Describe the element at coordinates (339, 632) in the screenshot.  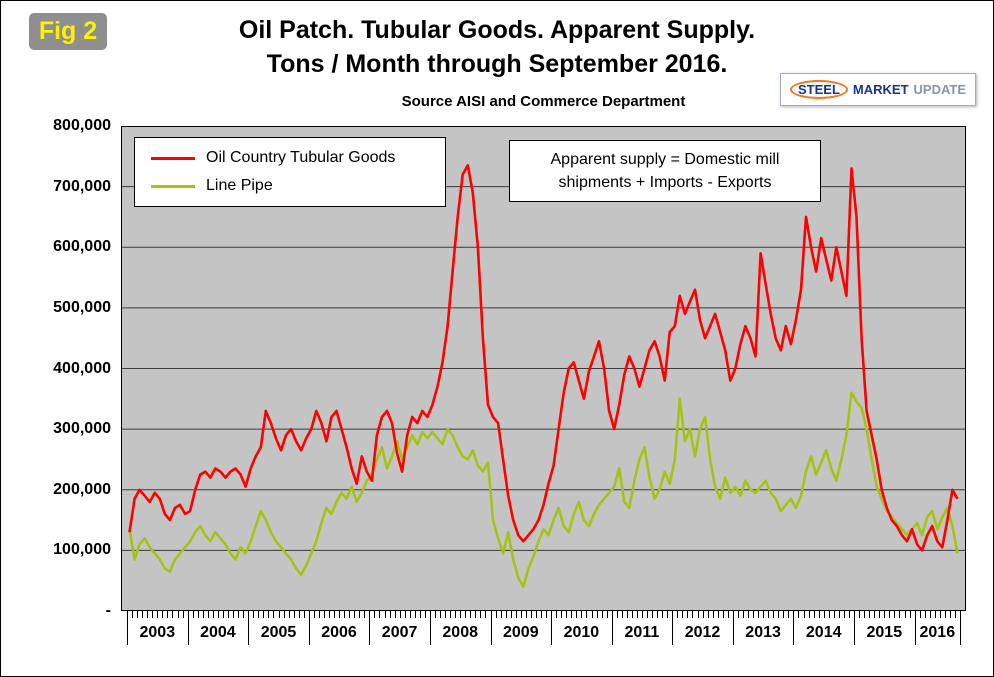
I see `x-axis-year-label: 2006` at that location.